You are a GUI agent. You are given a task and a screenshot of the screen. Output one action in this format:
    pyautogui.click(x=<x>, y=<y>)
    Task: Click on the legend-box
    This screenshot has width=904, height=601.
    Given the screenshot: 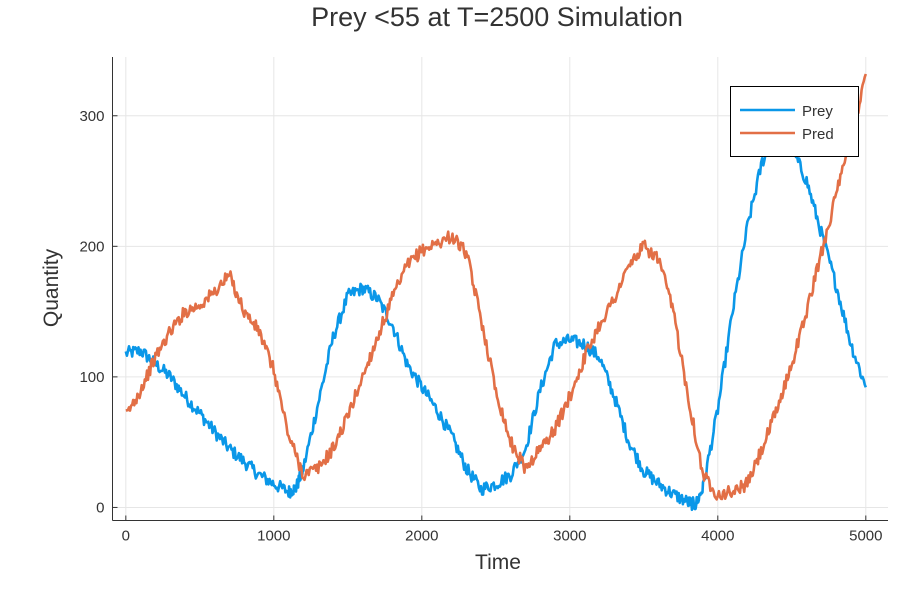 What is the action you would take?
    pyautogui.click(x=794, y=121)
    